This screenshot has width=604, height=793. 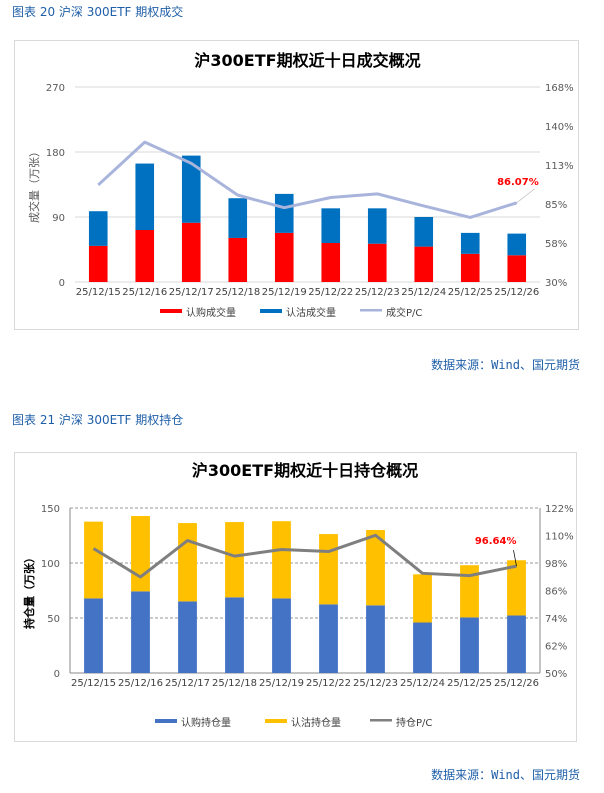 I want to click on chart-2-legend-label: 认沽持仓量, so click(x=316, y=722).